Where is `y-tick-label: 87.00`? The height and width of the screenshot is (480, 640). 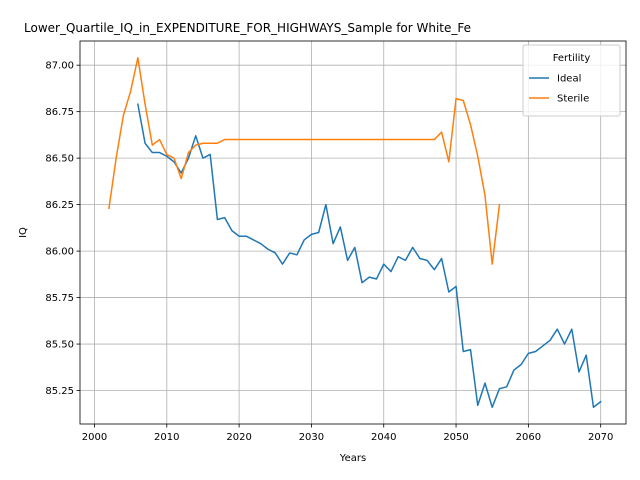
y-tick-label: 87.00 is located at coordinates (59, 66).